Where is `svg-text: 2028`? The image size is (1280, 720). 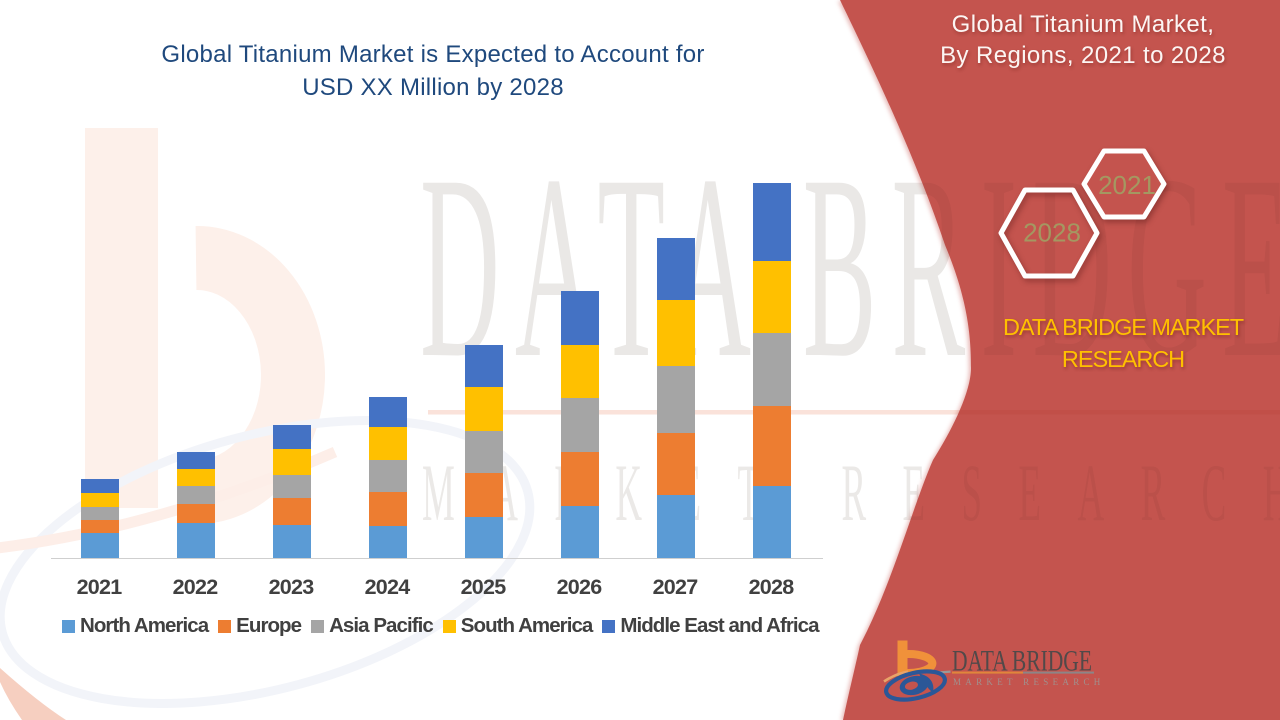 svg-text: 2028 is located at coordinates (1052, 233).